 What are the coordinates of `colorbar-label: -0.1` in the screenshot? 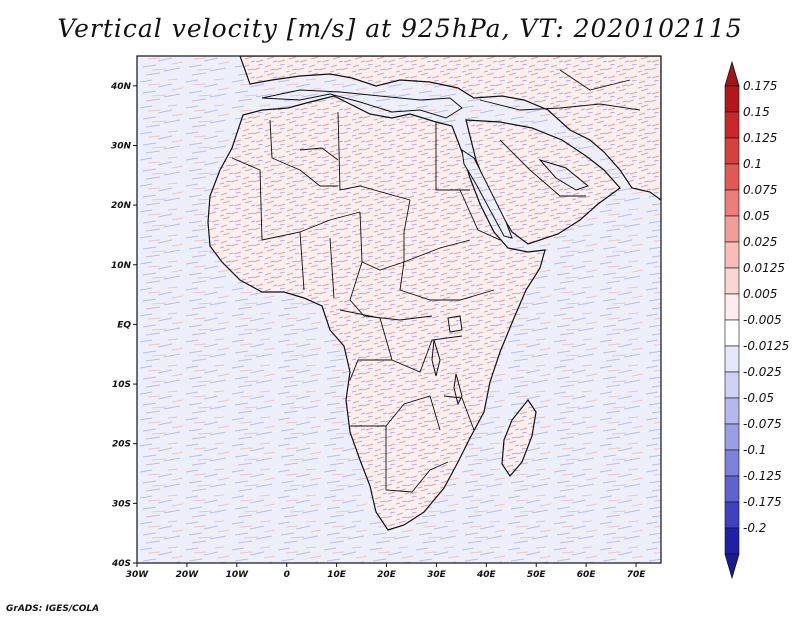 It's located at (754, 450).